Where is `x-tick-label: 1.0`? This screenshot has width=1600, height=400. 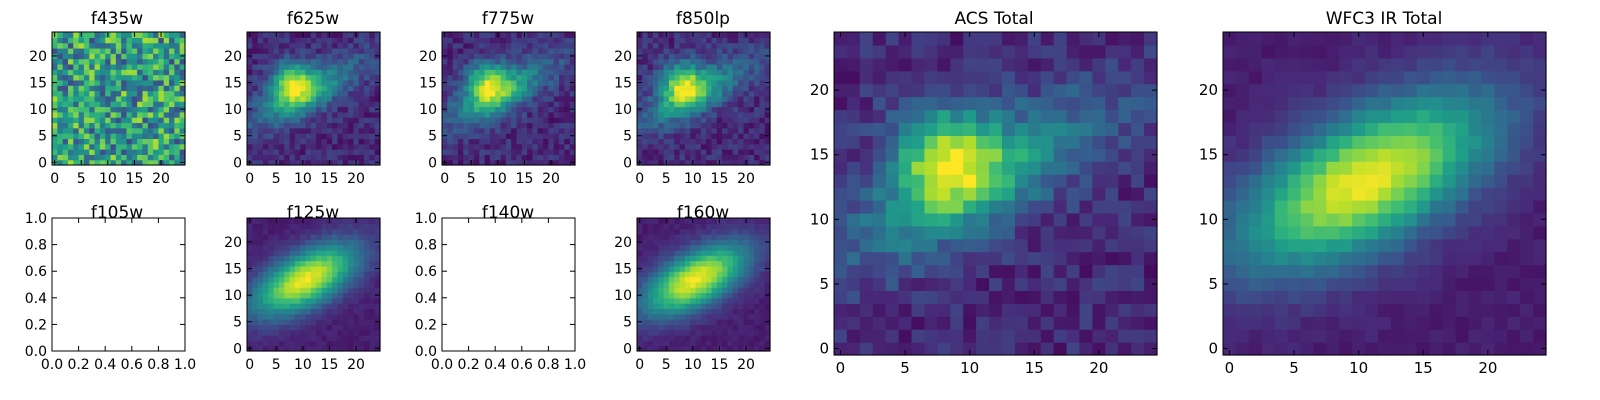 x-tick-label: 1.0 is located at coordinates (185, 365).